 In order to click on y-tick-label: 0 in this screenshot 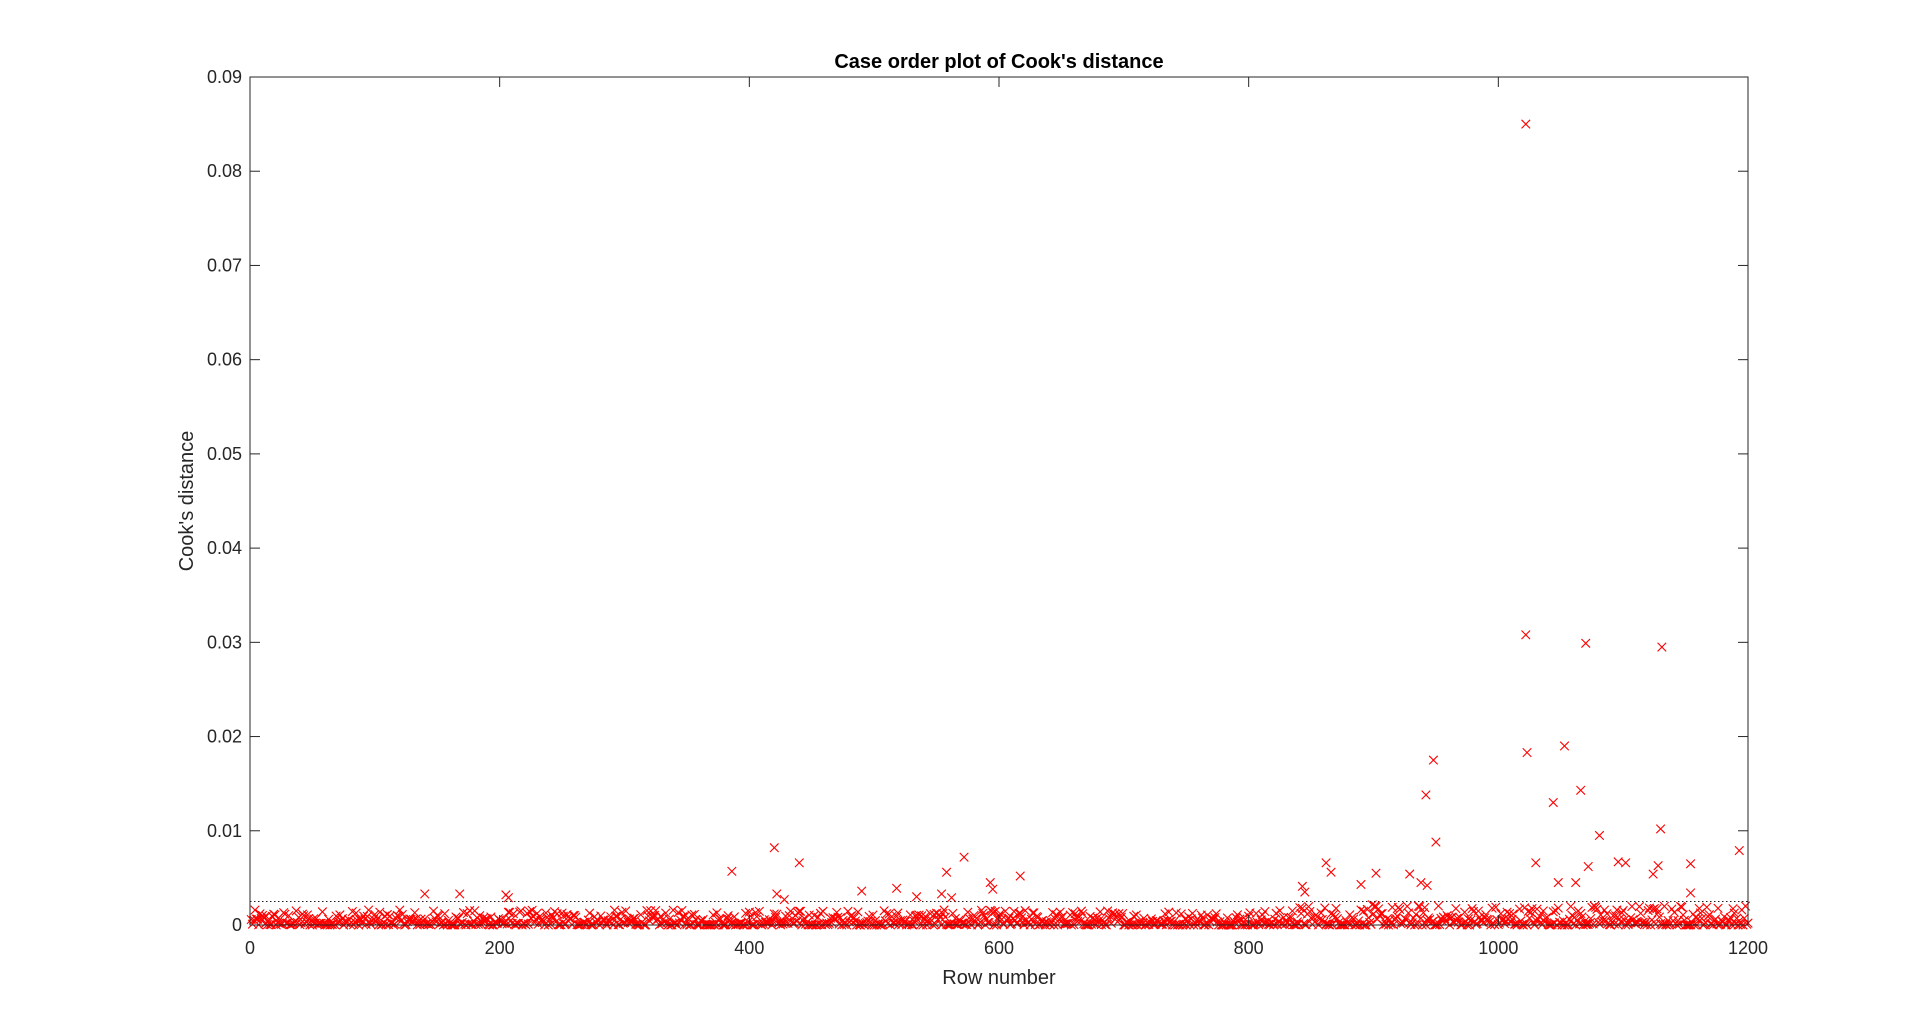, I will do `click(237, 925)`.